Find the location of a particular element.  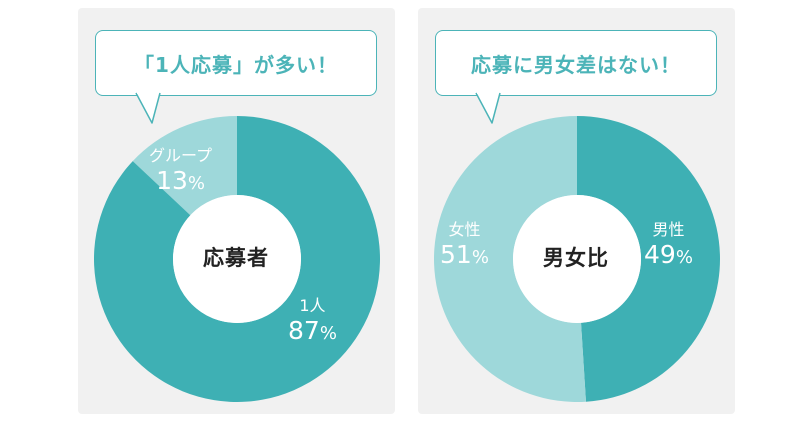

slice-label-male: 男性 49% is located at coordinates (668, 244).